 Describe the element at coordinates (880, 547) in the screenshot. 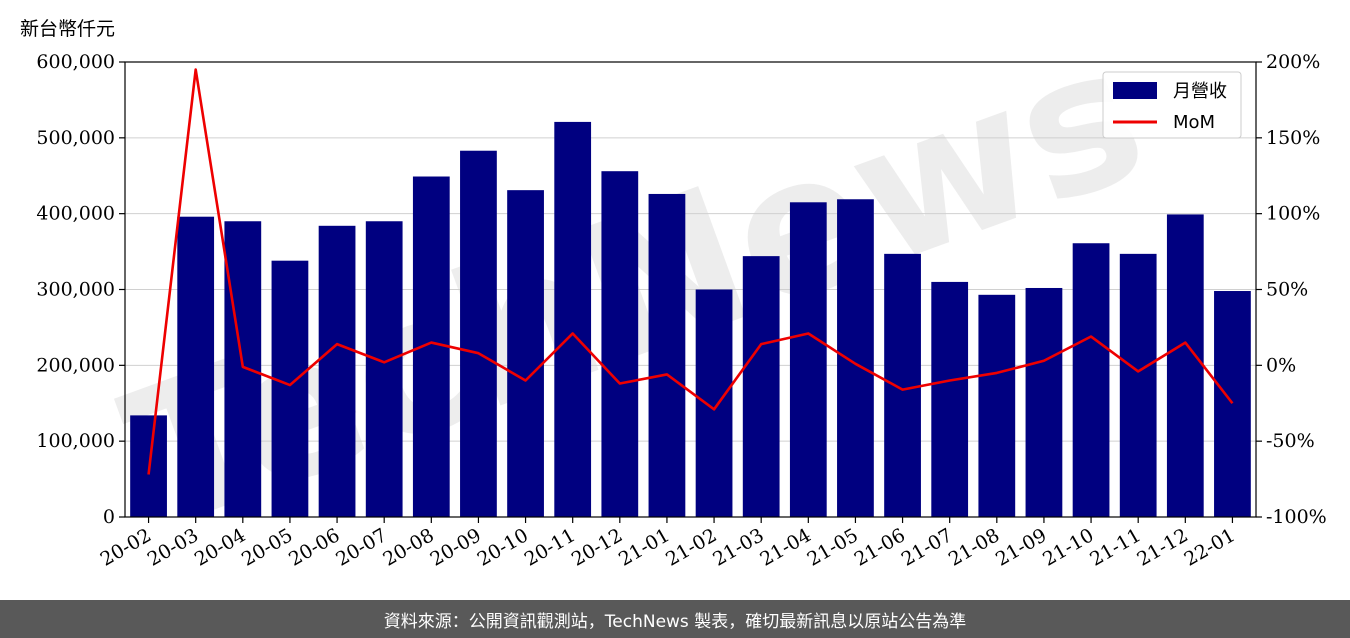

I see `x-tick-label: 21-06` at that location.